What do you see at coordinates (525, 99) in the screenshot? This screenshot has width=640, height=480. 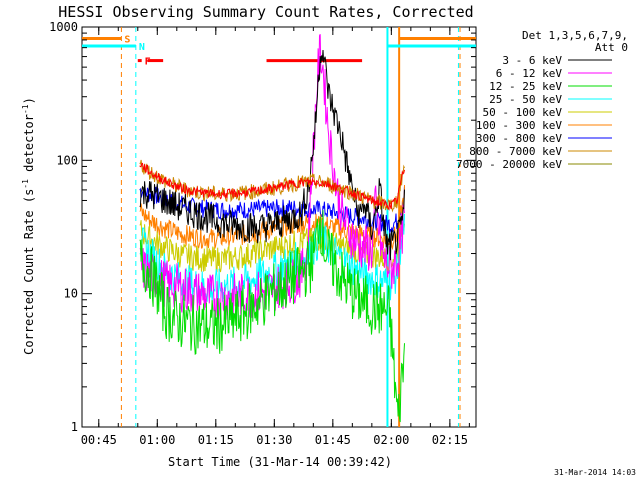 I see `legend-entry-label: 25 - 50 keV` at bounding box center [525, 99].